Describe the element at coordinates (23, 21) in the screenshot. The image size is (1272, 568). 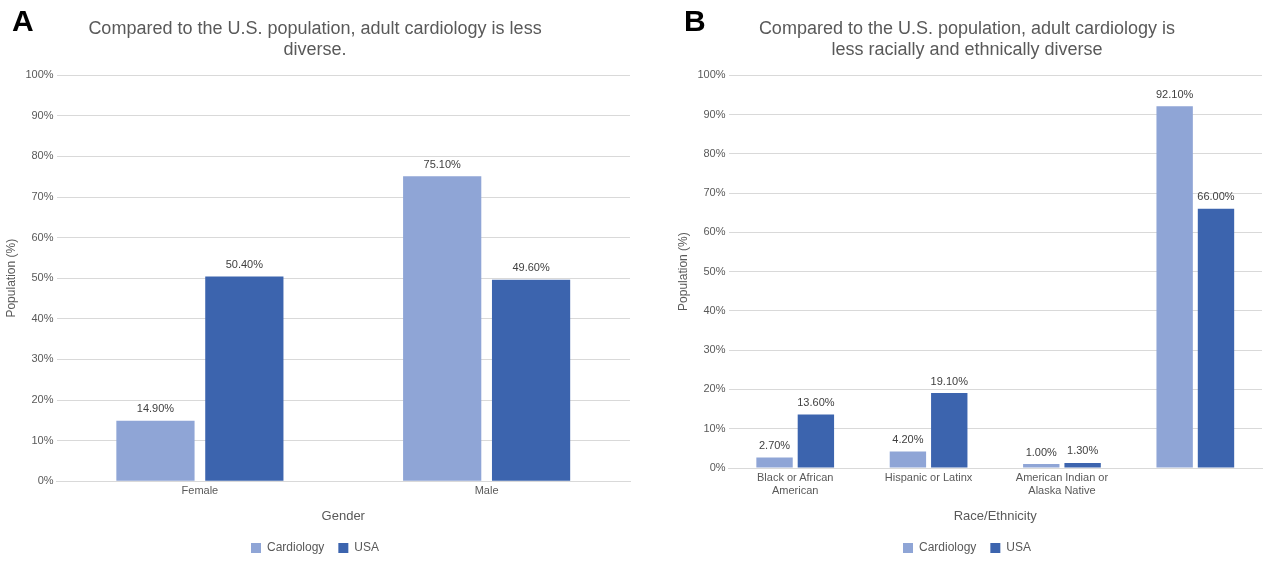
I see `text: A` at that location.